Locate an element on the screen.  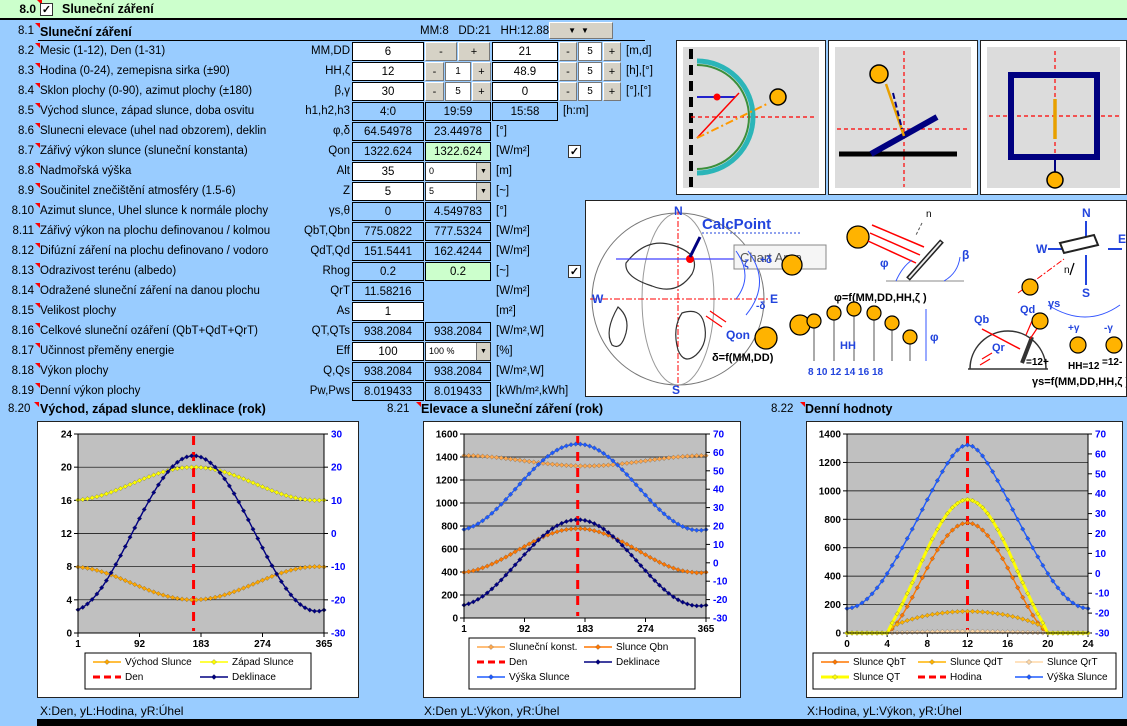
collapse-button: ▼▼ is located at coordinates (581, 30).